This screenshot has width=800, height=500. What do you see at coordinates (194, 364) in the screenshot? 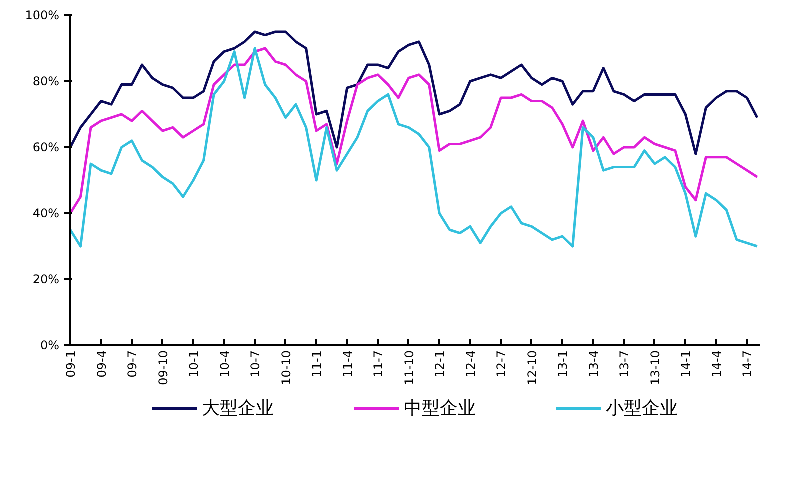
I see `x-tick-label: 10-1` at bounding box center [194, 364].